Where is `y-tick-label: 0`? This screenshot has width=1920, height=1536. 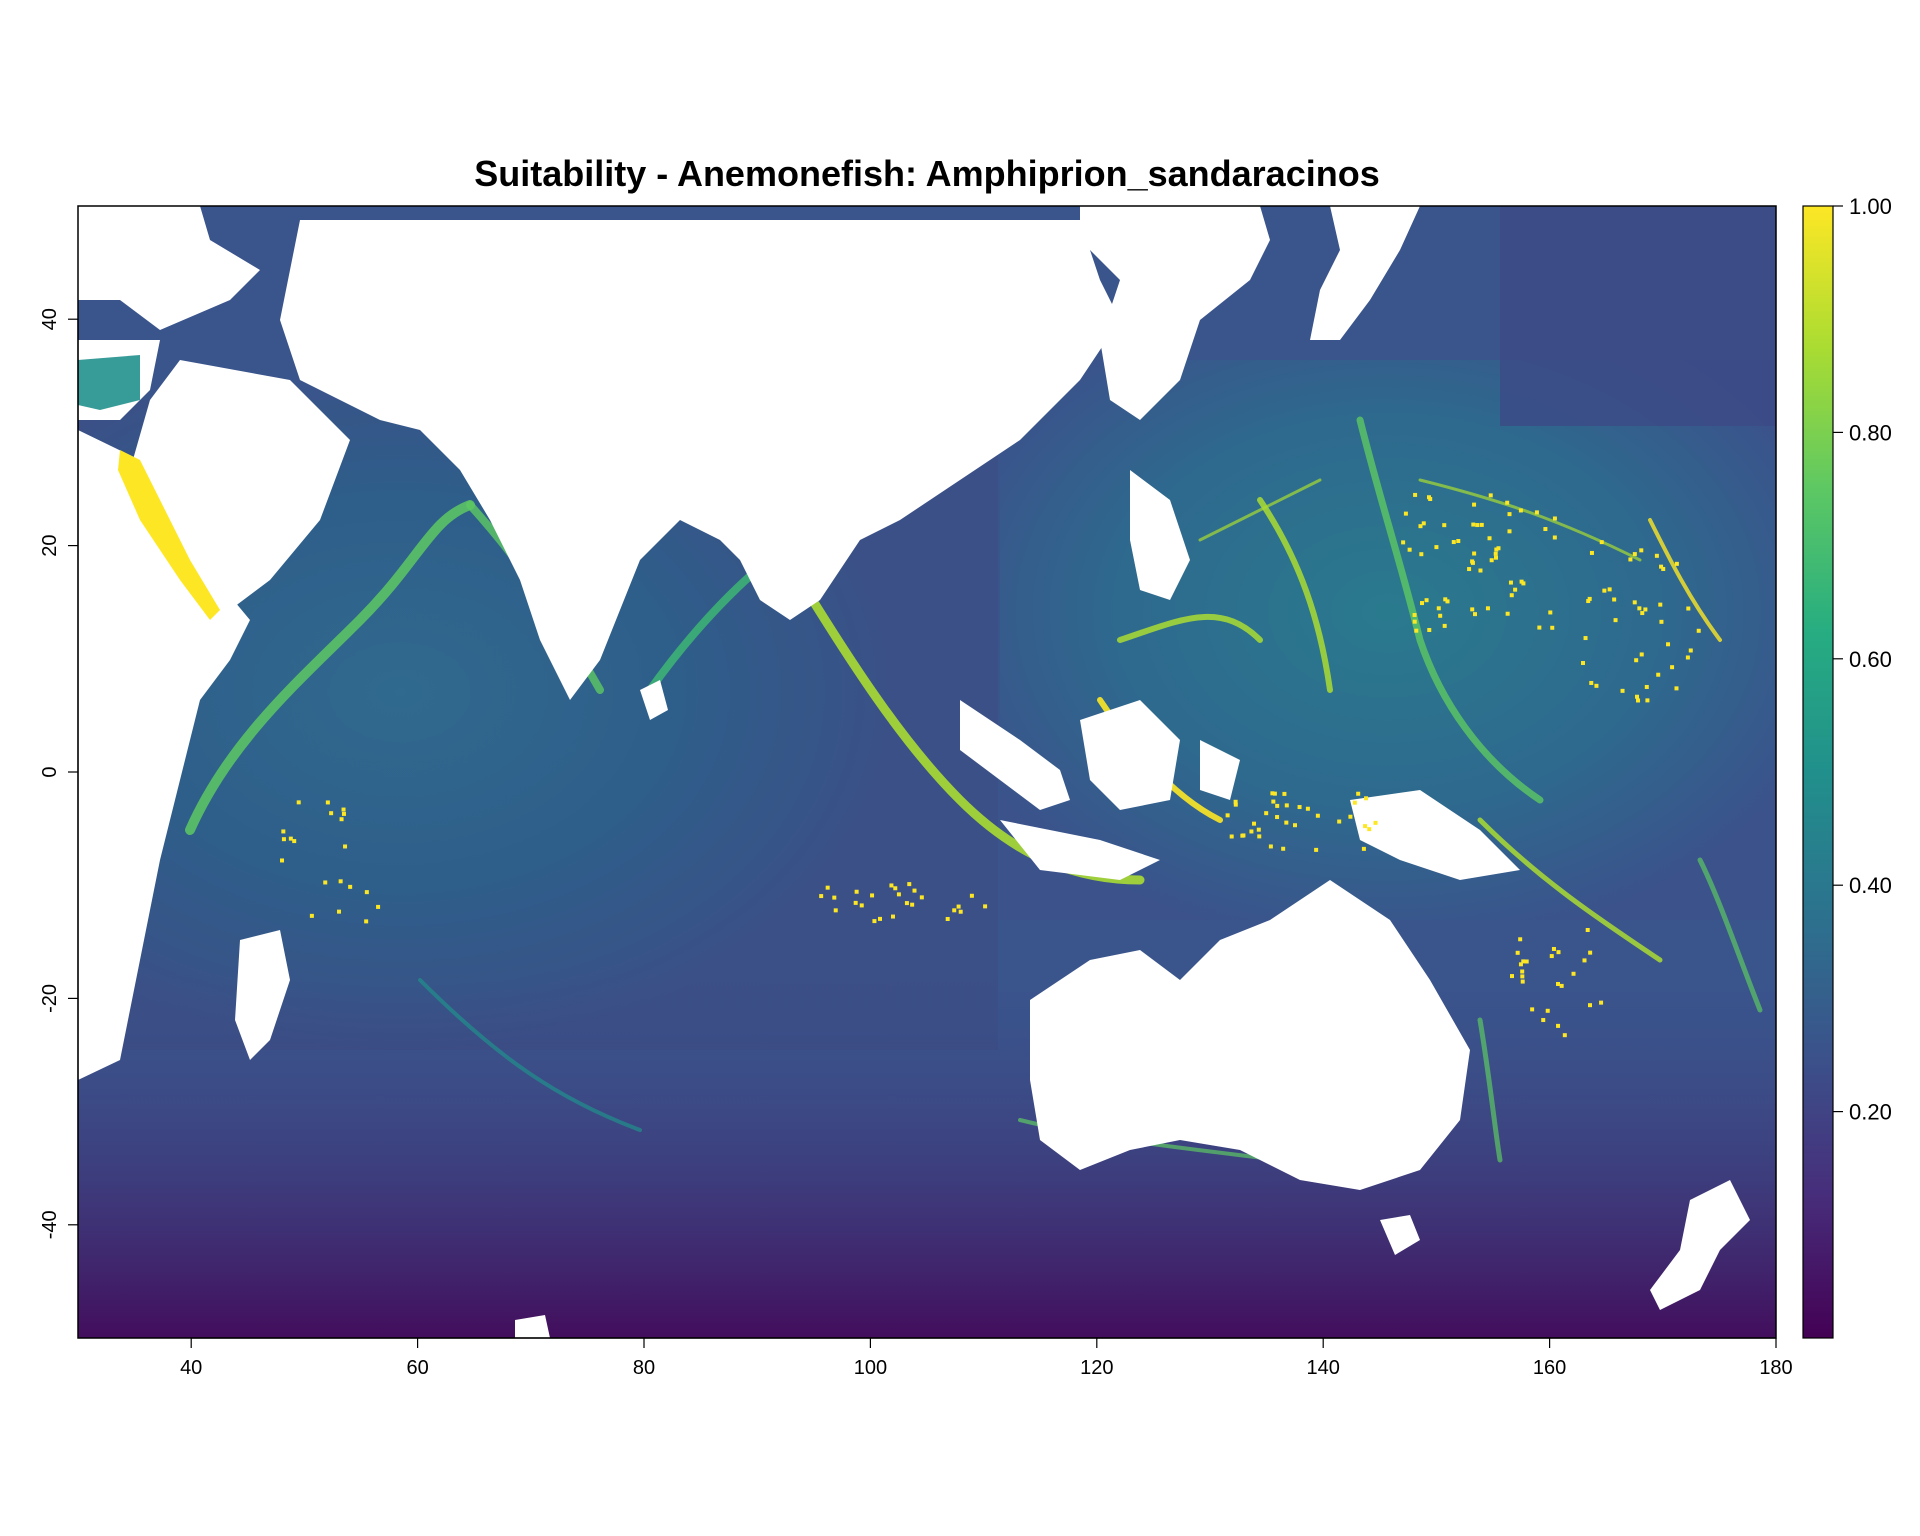
y-tick-label: 0 is located at coordinates (50, 771).